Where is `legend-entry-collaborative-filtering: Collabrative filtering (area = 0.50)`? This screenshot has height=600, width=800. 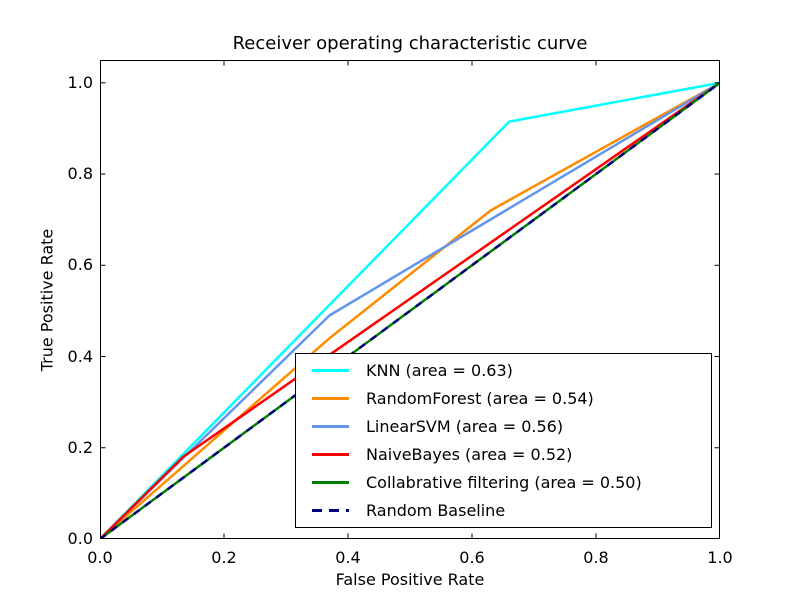
legend-entry-collaborative-filtering: Collabrative filtering (area = 0.50) is located at coordinates (503, 482).